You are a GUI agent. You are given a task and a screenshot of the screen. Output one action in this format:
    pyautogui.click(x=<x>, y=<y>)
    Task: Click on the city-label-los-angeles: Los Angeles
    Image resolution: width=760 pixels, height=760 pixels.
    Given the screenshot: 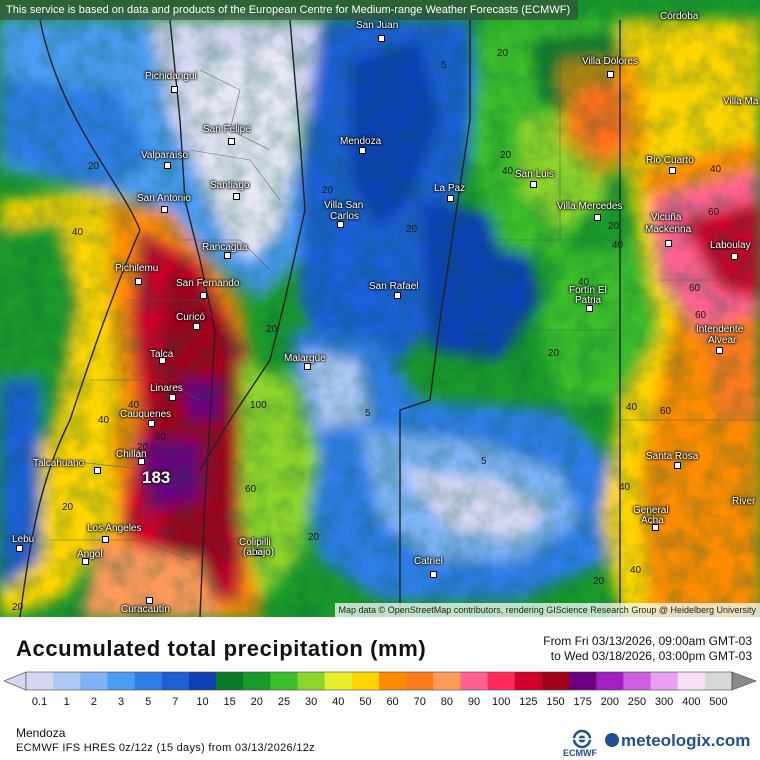 What is the action you would take?
    pyautogui.click(x=114, y=528)
    